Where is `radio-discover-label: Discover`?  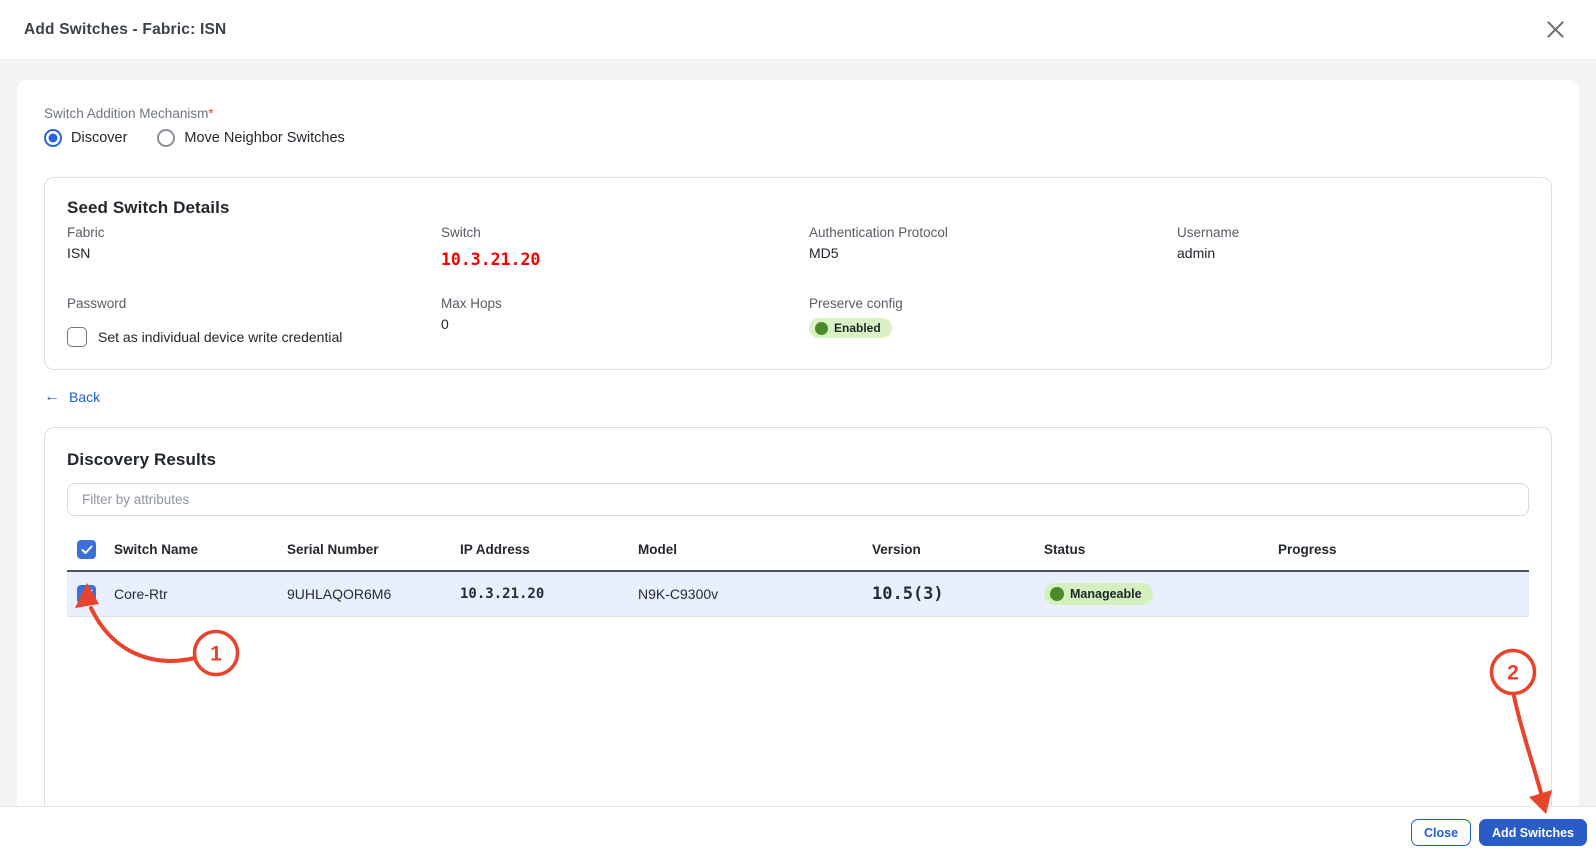
radio-discover-label: Discover is located at coordinates (99, 138).